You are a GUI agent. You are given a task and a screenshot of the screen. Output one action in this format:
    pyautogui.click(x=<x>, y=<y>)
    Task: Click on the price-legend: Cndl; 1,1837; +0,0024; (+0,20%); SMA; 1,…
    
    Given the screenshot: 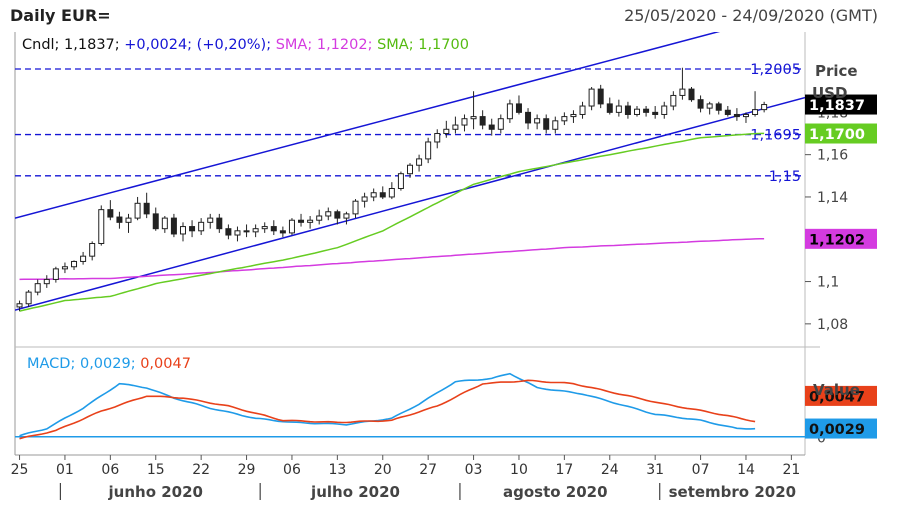 What is the action you would take?
    pyautogui.click(x=245, y=45)
    